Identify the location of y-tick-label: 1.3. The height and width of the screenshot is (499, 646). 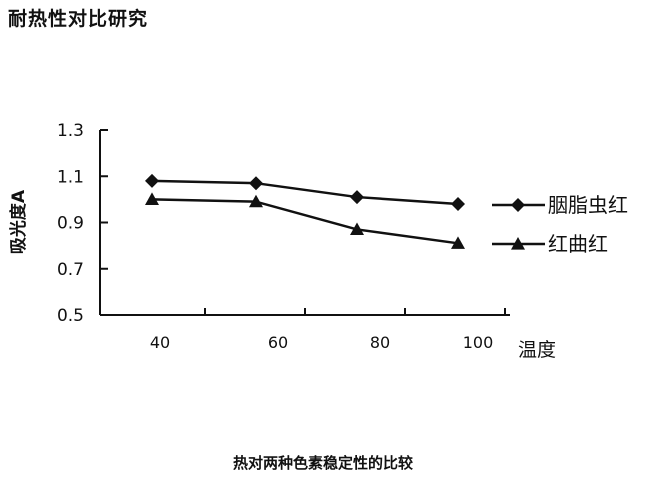
(70, 131).